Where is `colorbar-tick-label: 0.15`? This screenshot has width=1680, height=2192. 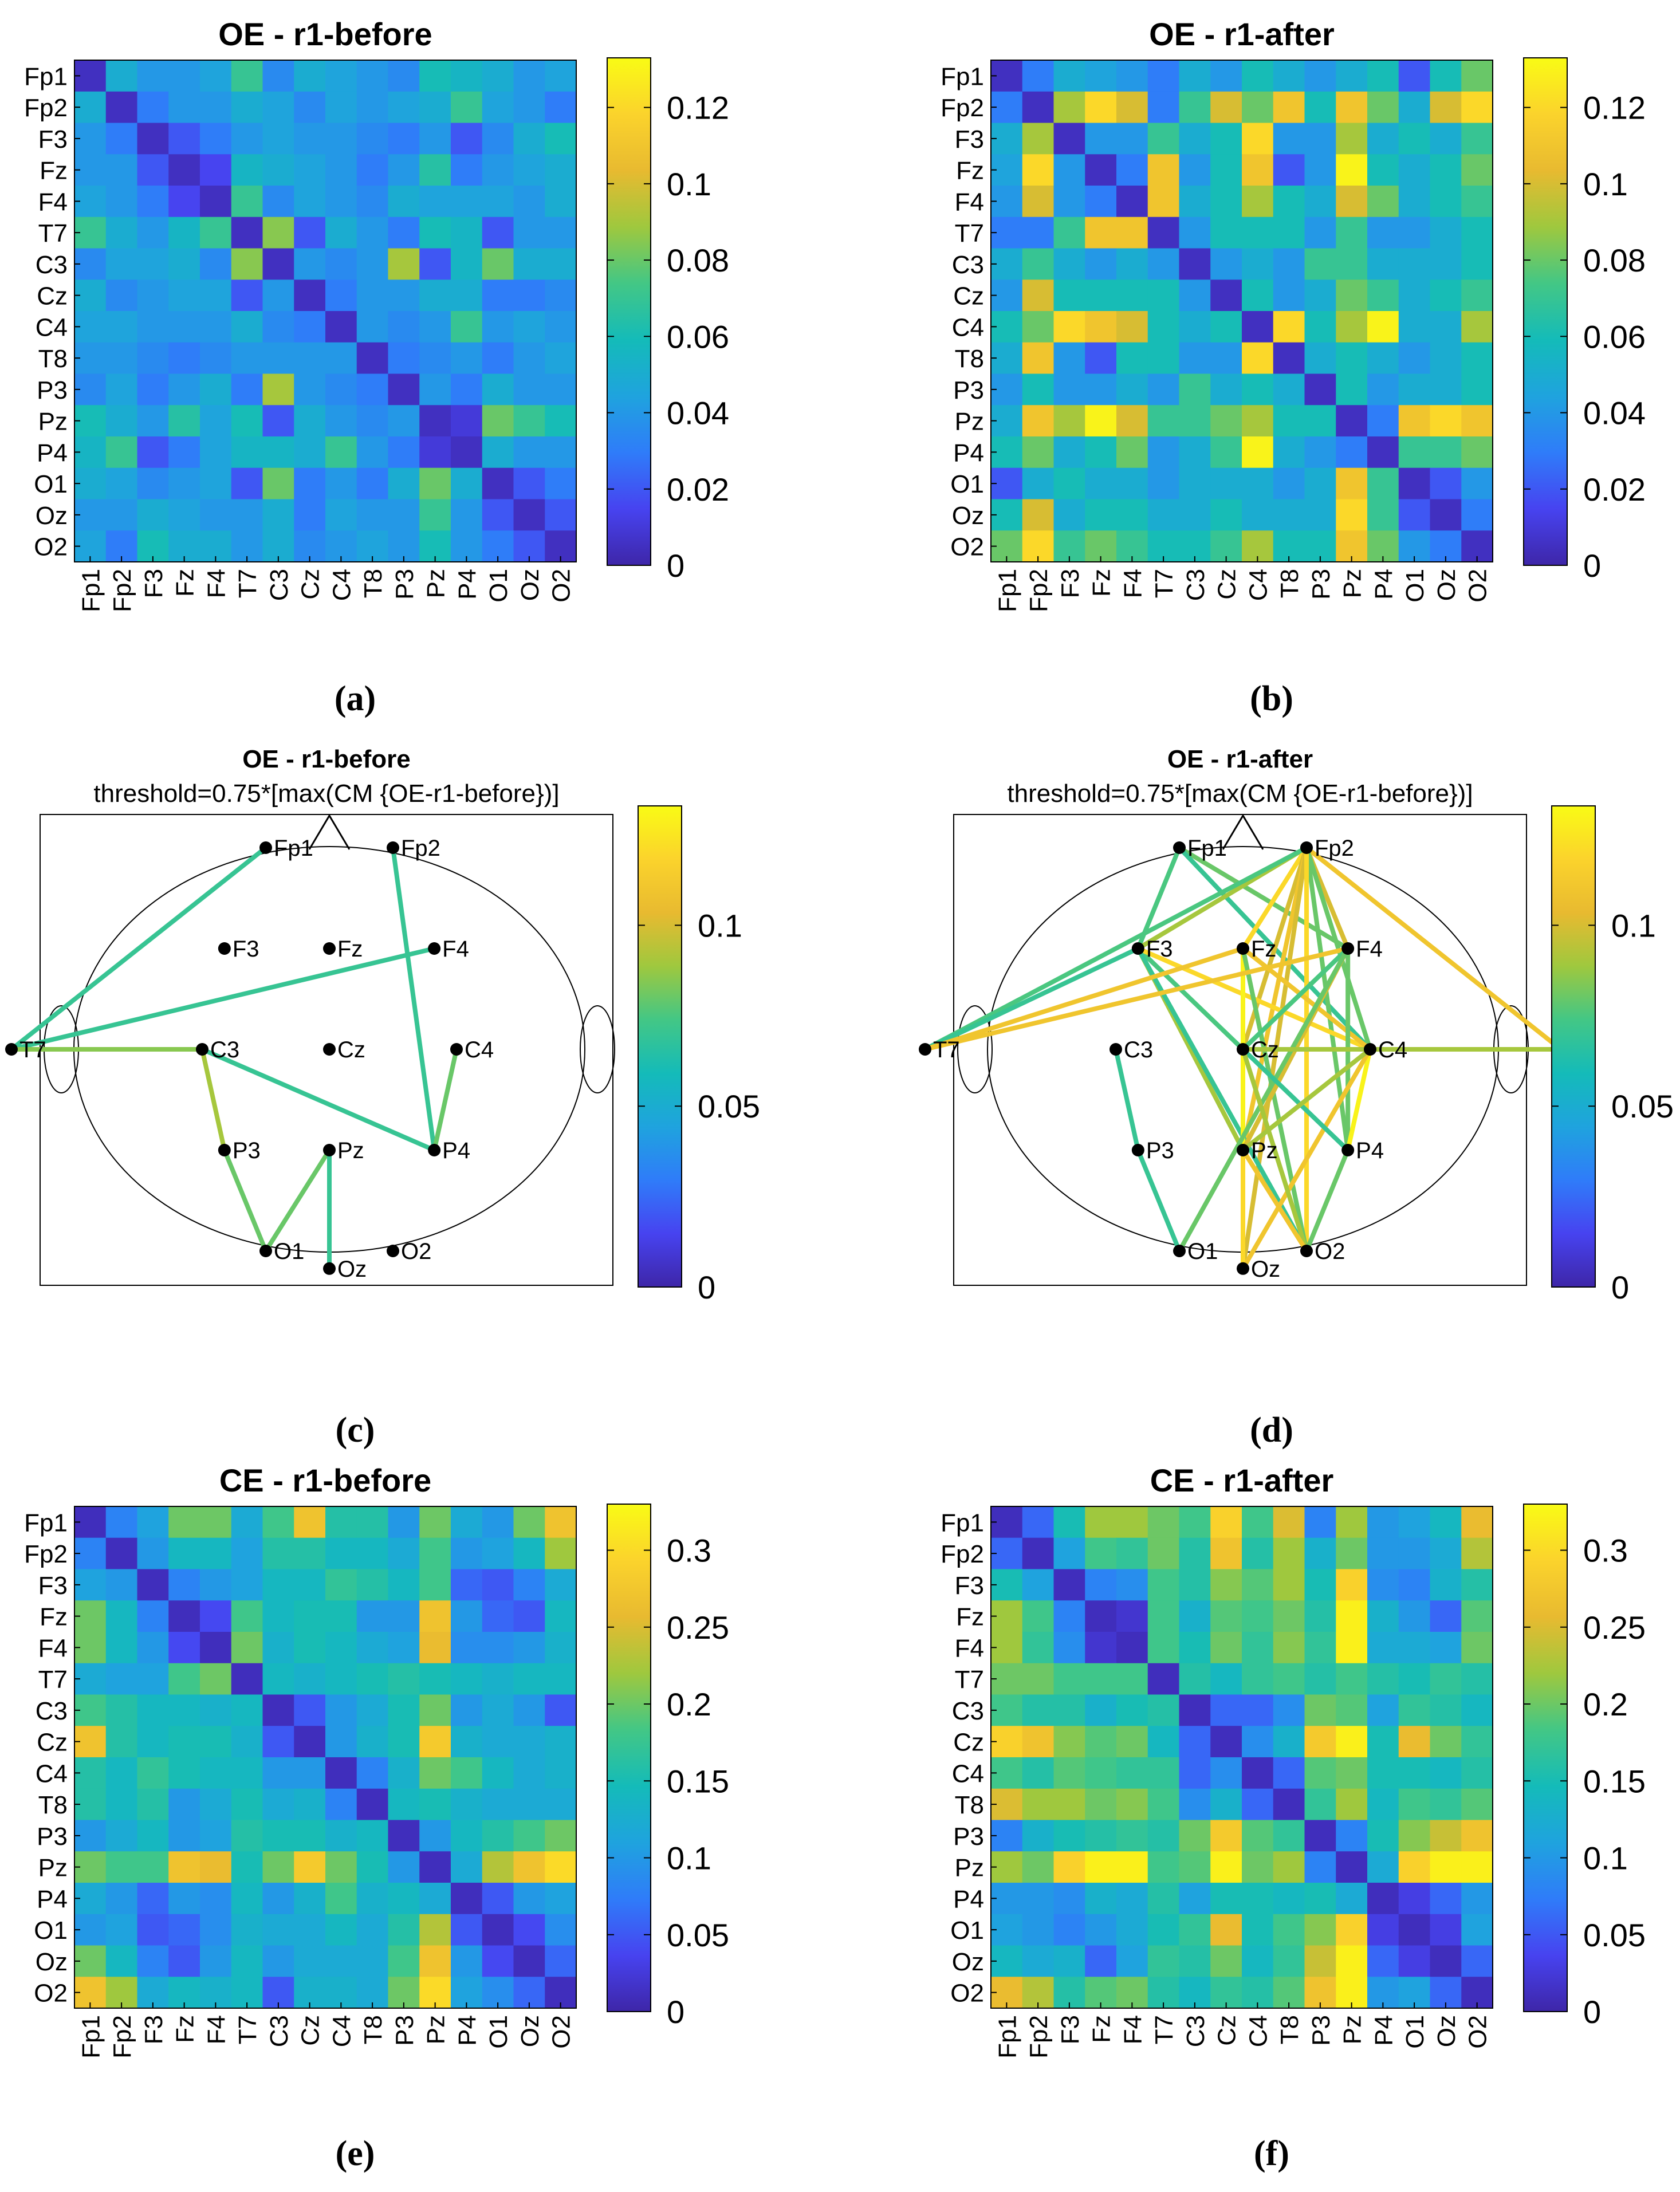
colorbar-tick-label: 0.15 is located at coordinates (1614, 1781).